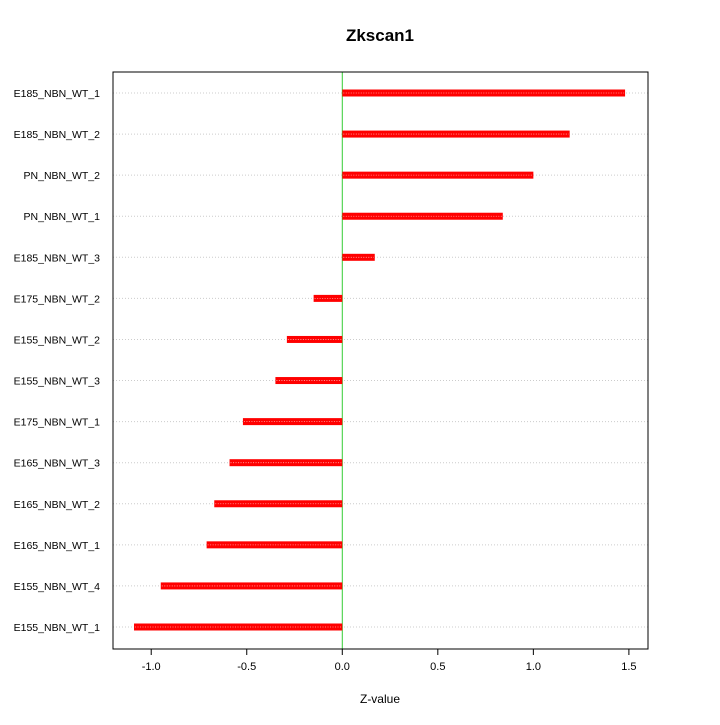  What do you see at coordinates (57, 299) in the screenshot?
I see `category-label: E175_NBN_WT_2` at bounding box center [57, 299].